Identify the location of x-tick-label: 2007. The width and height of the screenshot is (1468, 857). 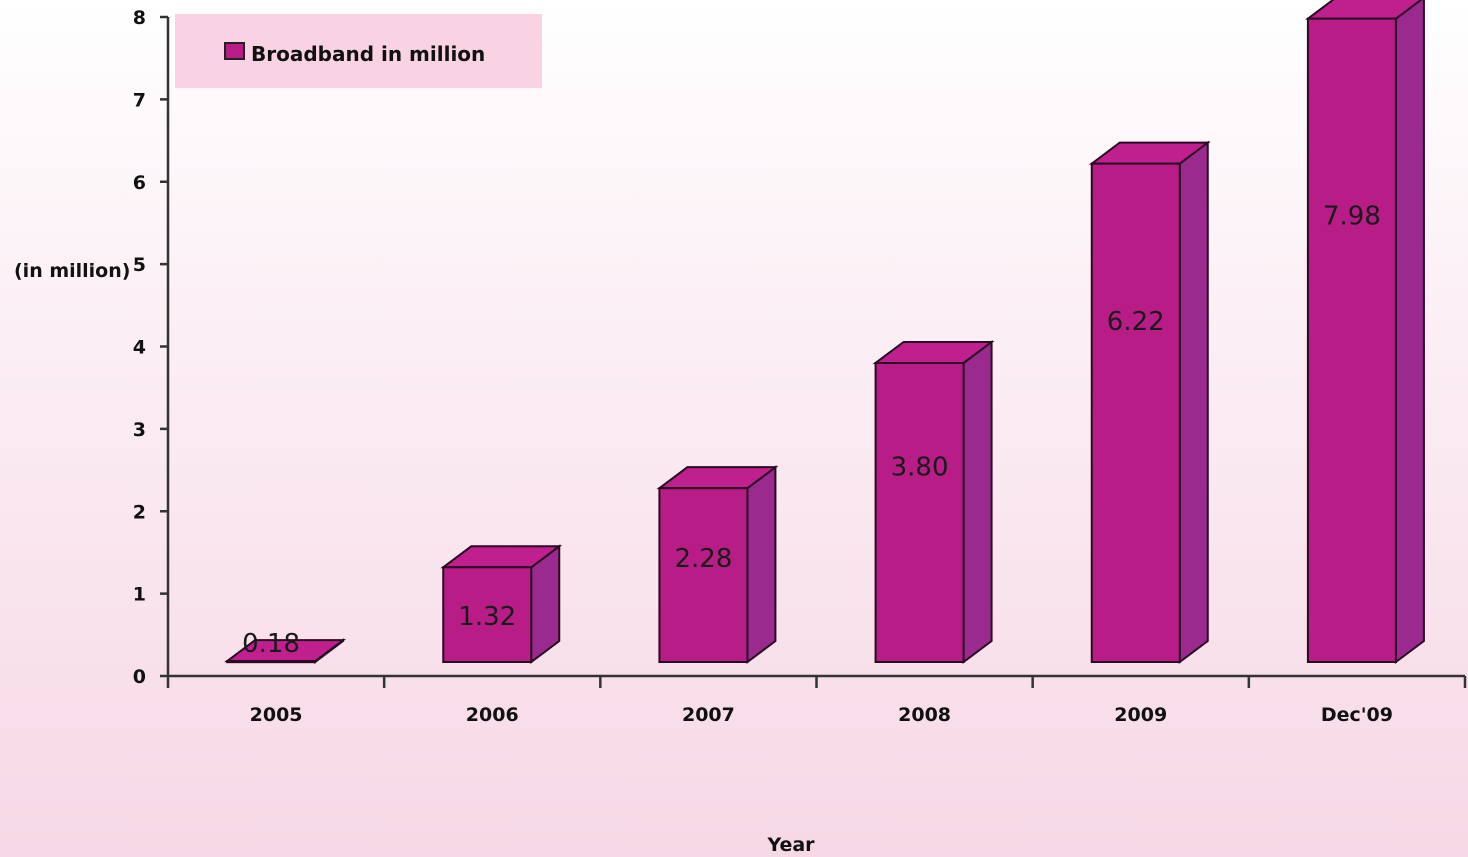
(708, 715).